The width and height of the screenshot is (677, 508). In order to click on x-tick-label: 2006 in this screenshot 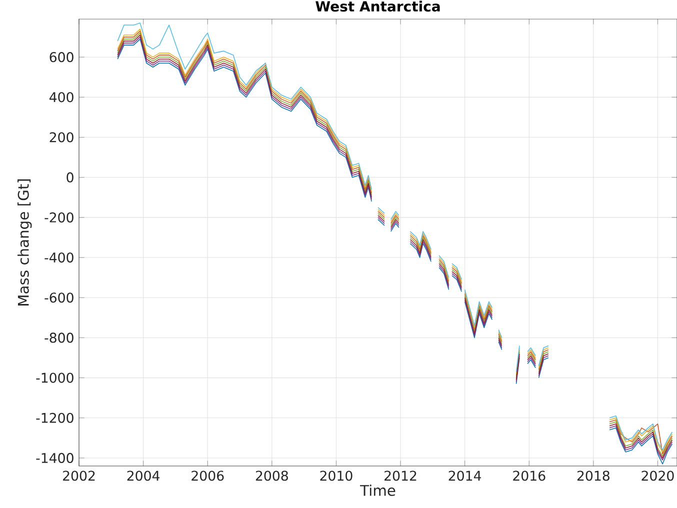, I will do `click(208, 475)`.